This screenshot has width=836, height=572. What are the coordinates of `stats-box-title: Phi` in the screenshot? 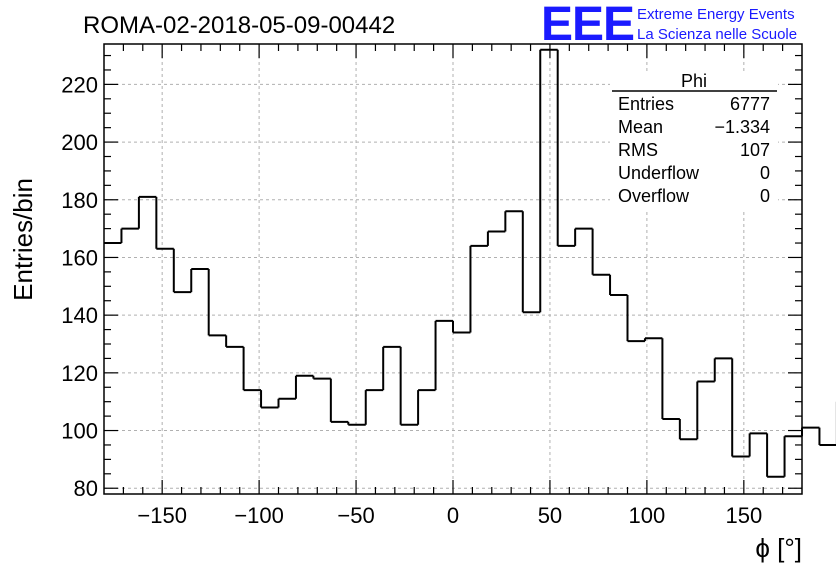 It's located at (694, 81).